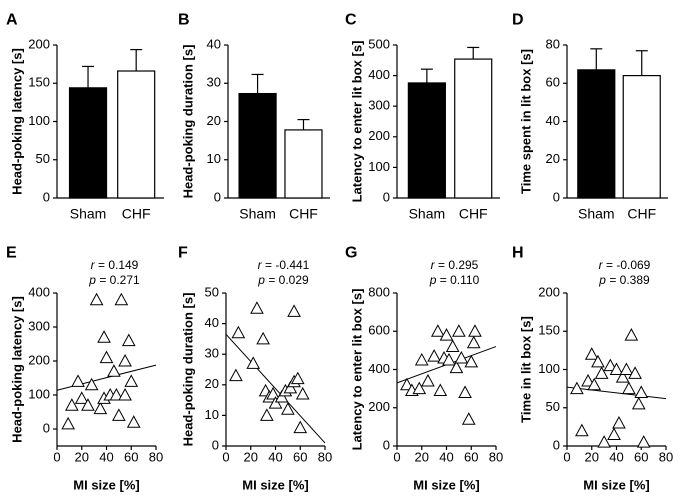 This screenshot has height=497, width=680. I want to click on y-tick-label-a-200: 200, so click(39, 43).